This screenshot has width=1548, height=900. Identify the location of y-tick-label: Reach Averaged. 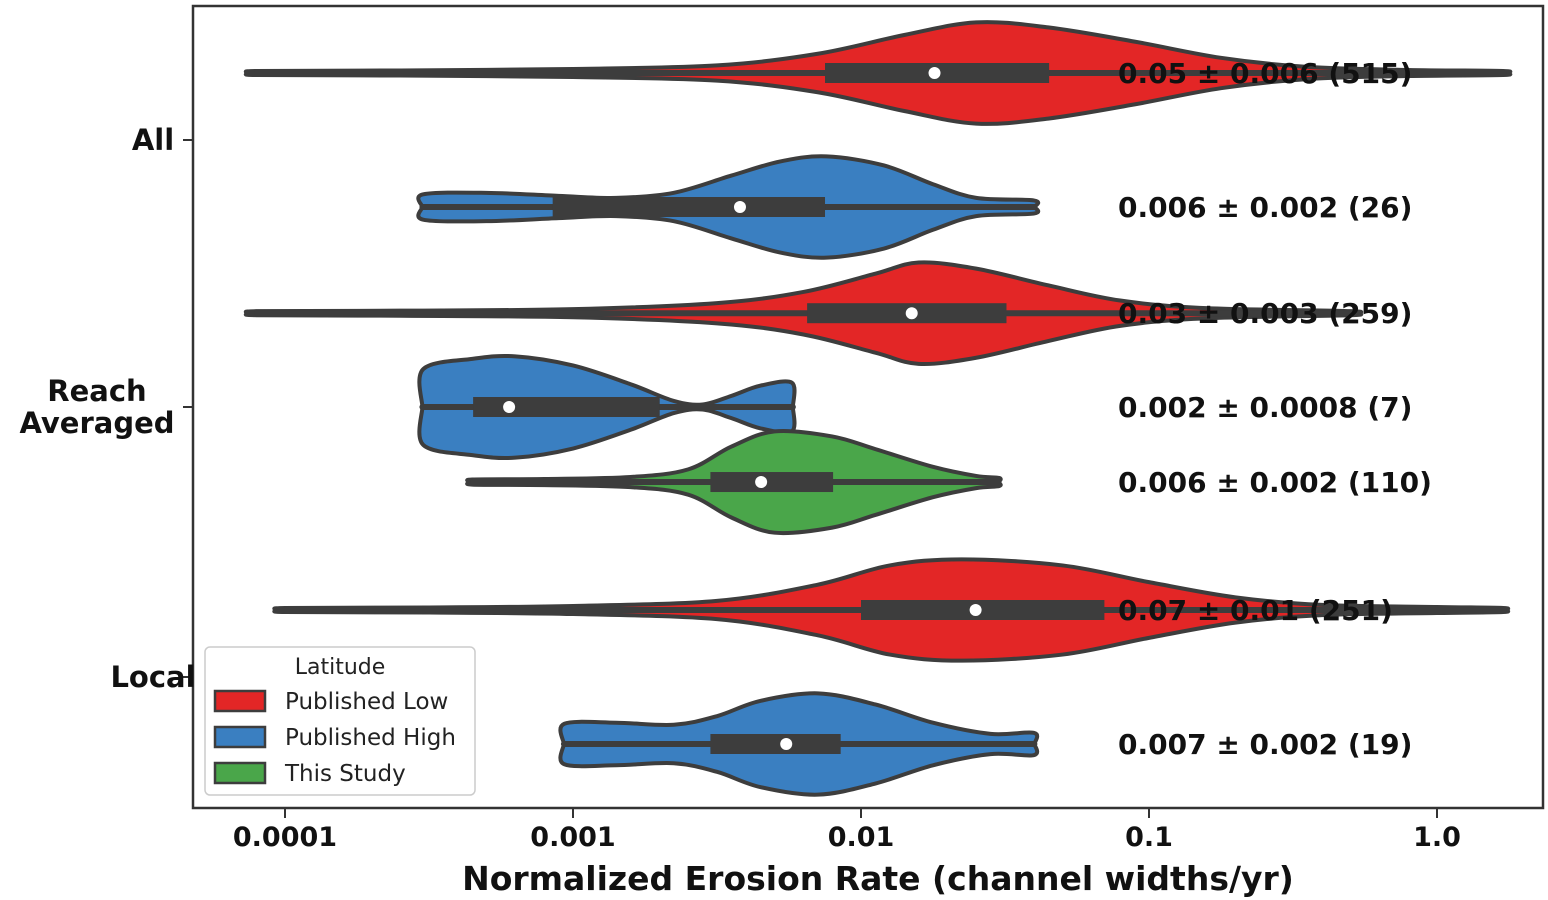
(96, 407).